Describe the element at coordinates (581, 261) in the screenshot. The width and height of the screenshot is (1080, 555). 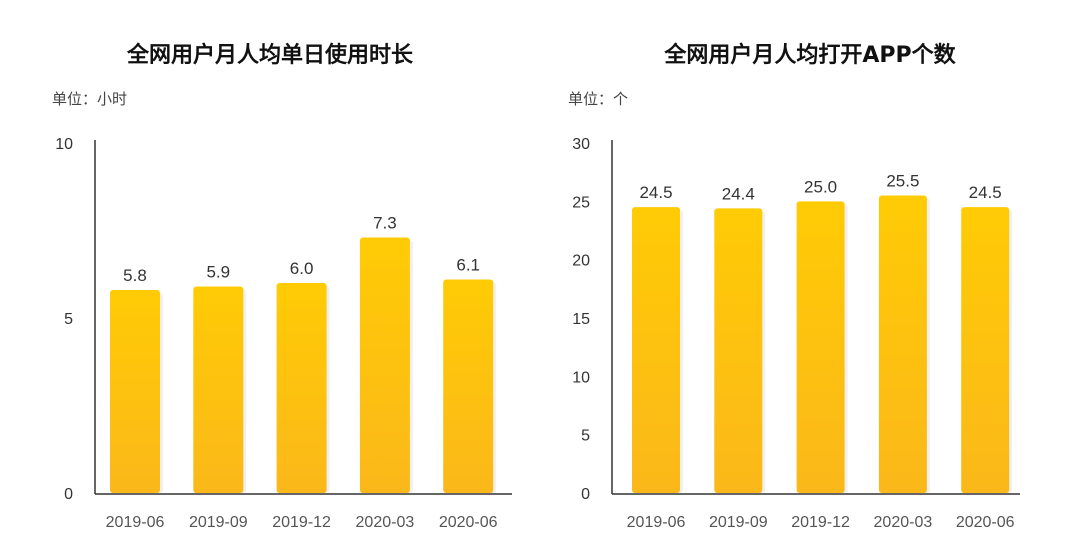
I see `y-tick-label: 20` at that location.